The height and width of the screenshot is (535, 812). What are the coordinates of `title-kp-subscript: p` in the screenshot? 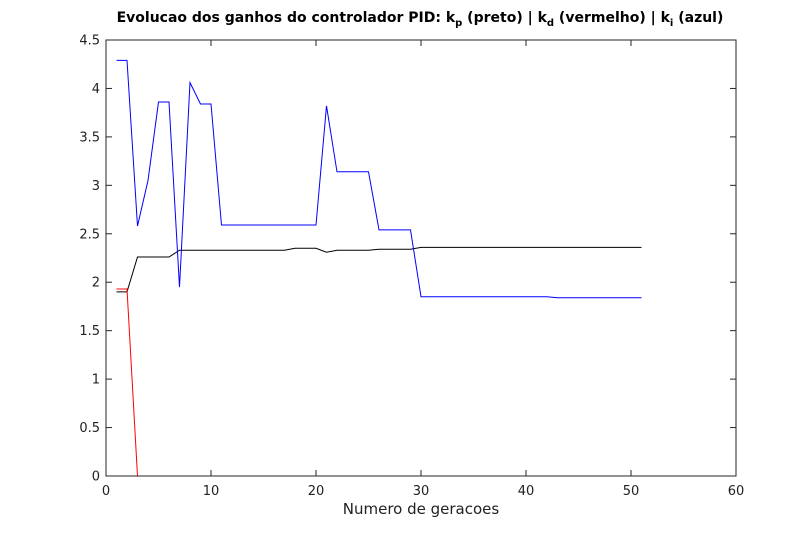 It's located at (459, 23).